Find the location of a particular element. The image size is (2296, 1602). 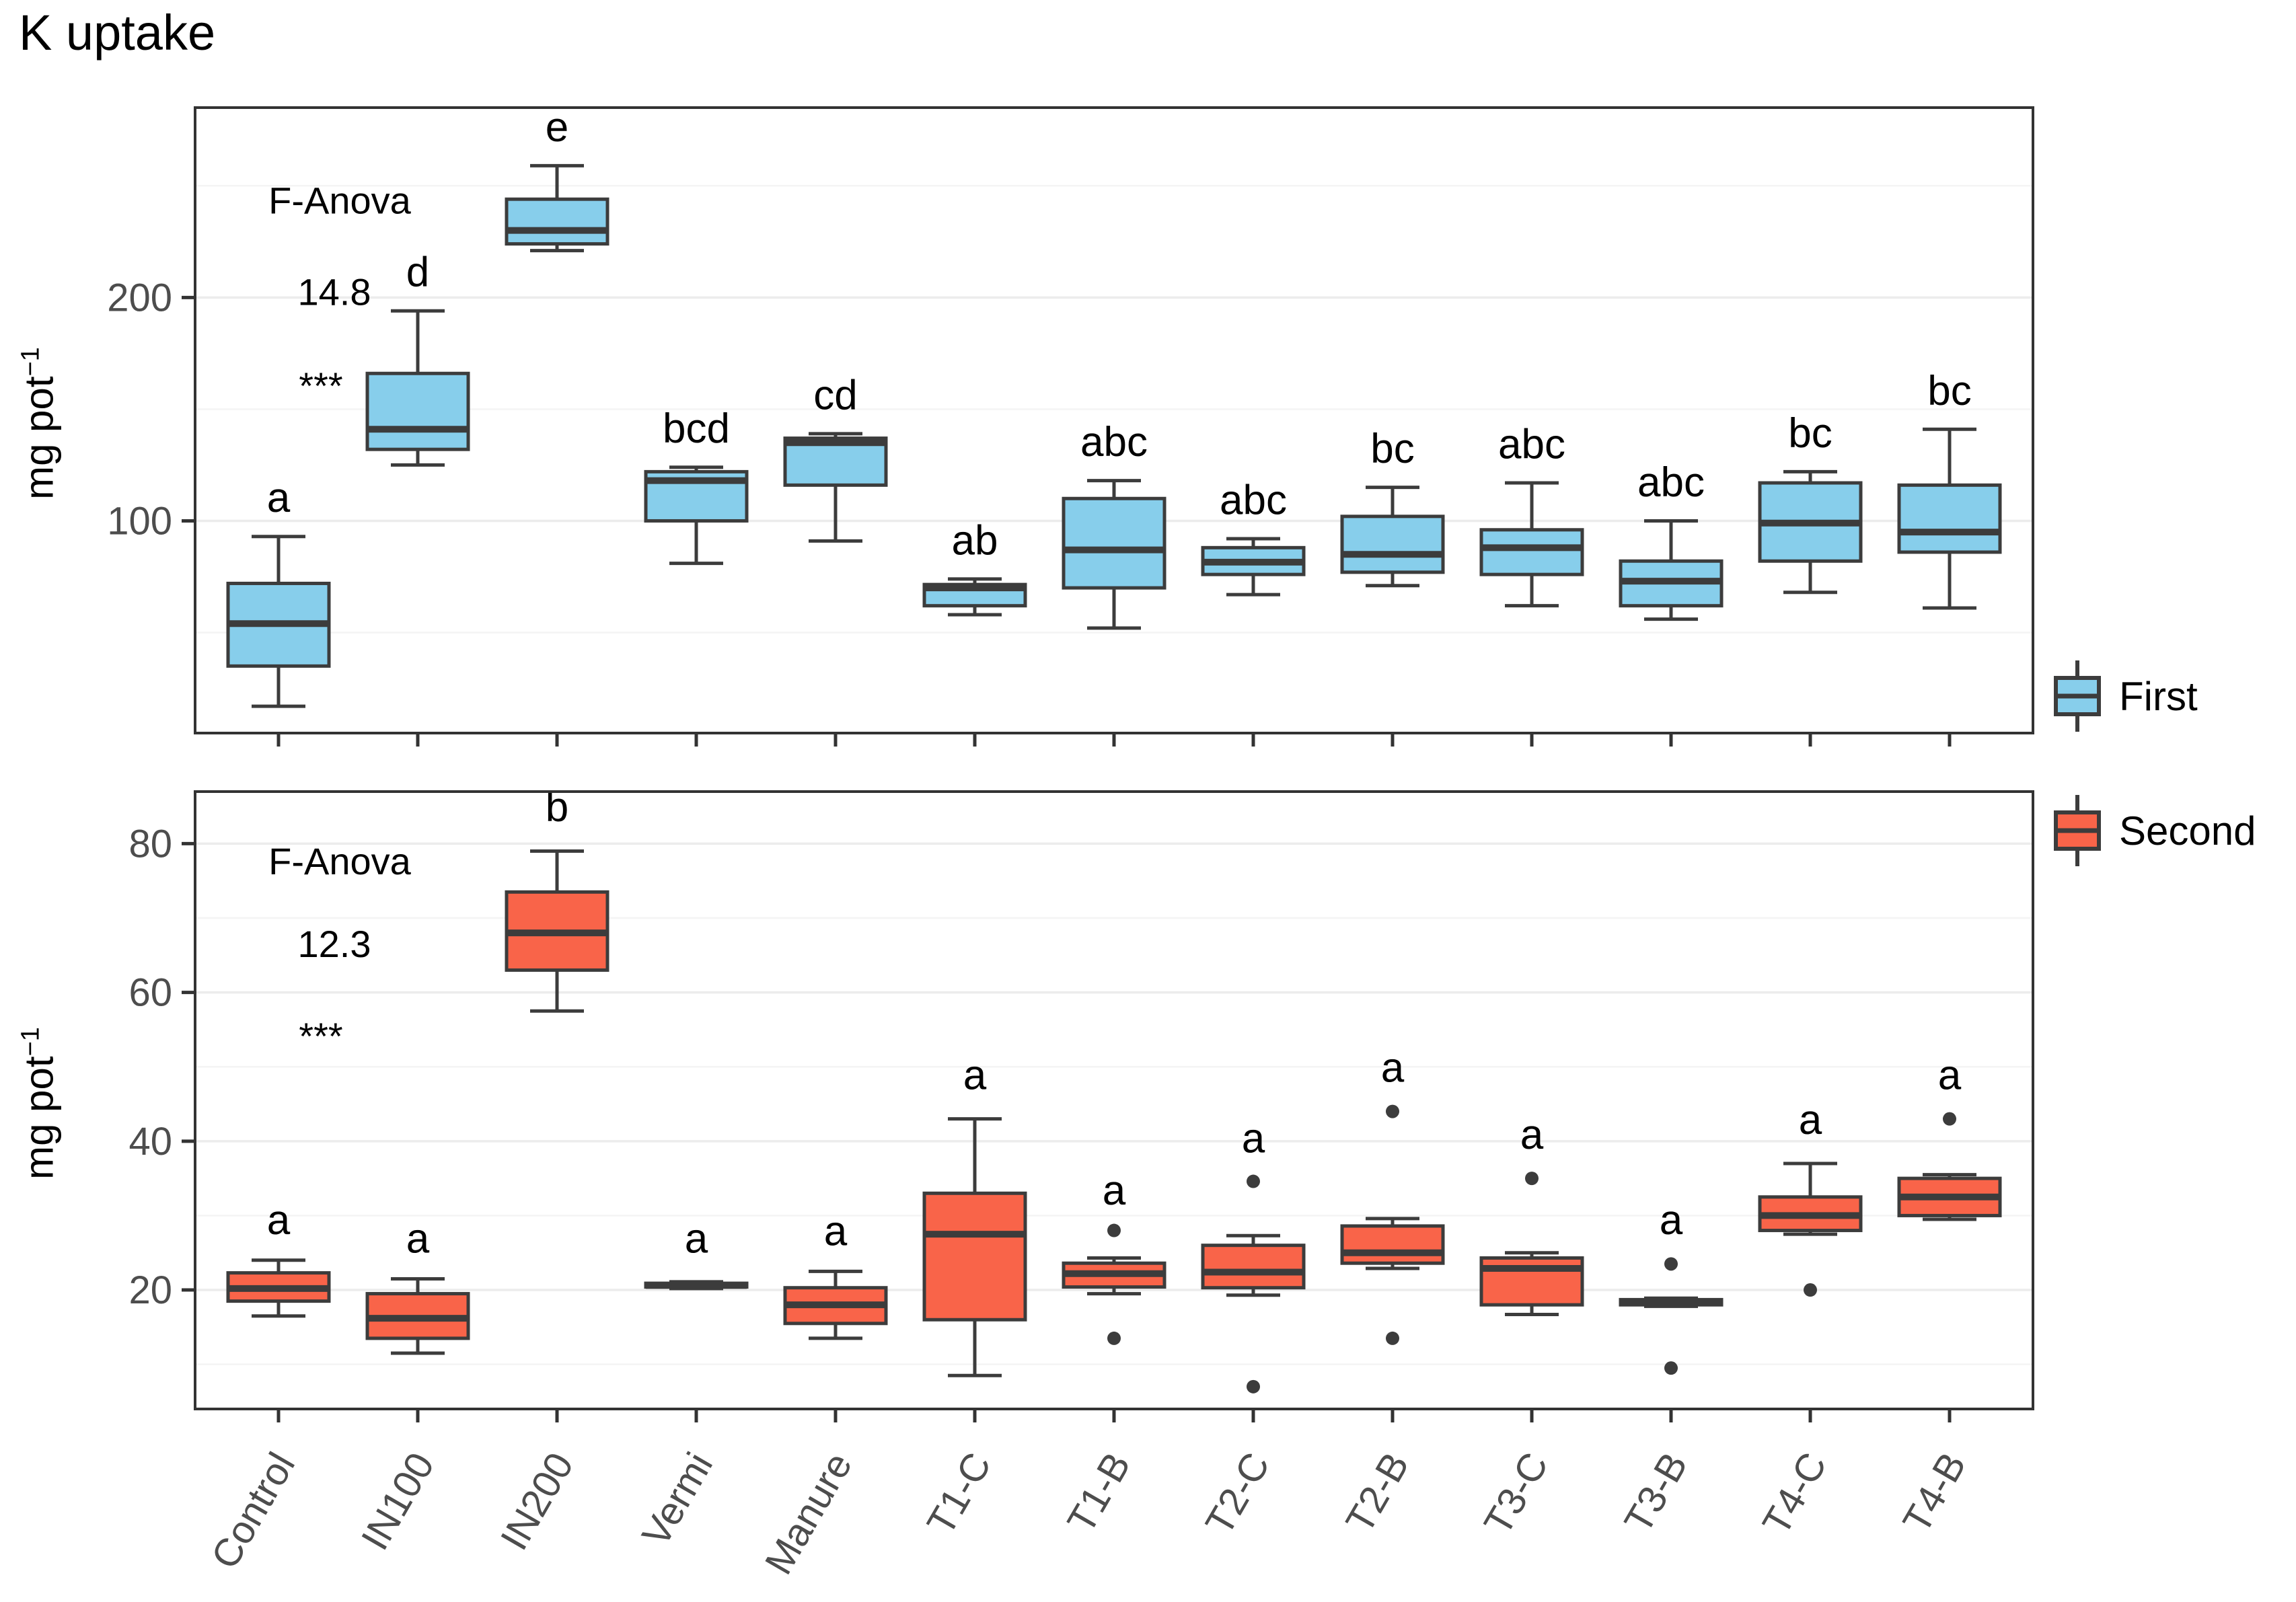

x-category-label-Control: Control is located at coordinates (252, 1510).